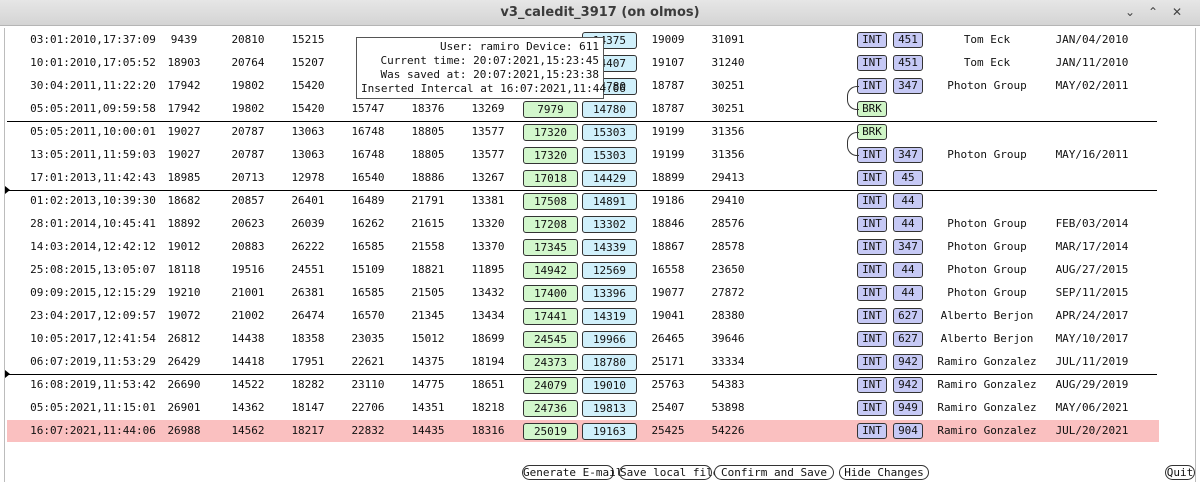 This screenshot has height=484, width=1200. I want to click on restore-icon: ⌃, so click(1153, 12).